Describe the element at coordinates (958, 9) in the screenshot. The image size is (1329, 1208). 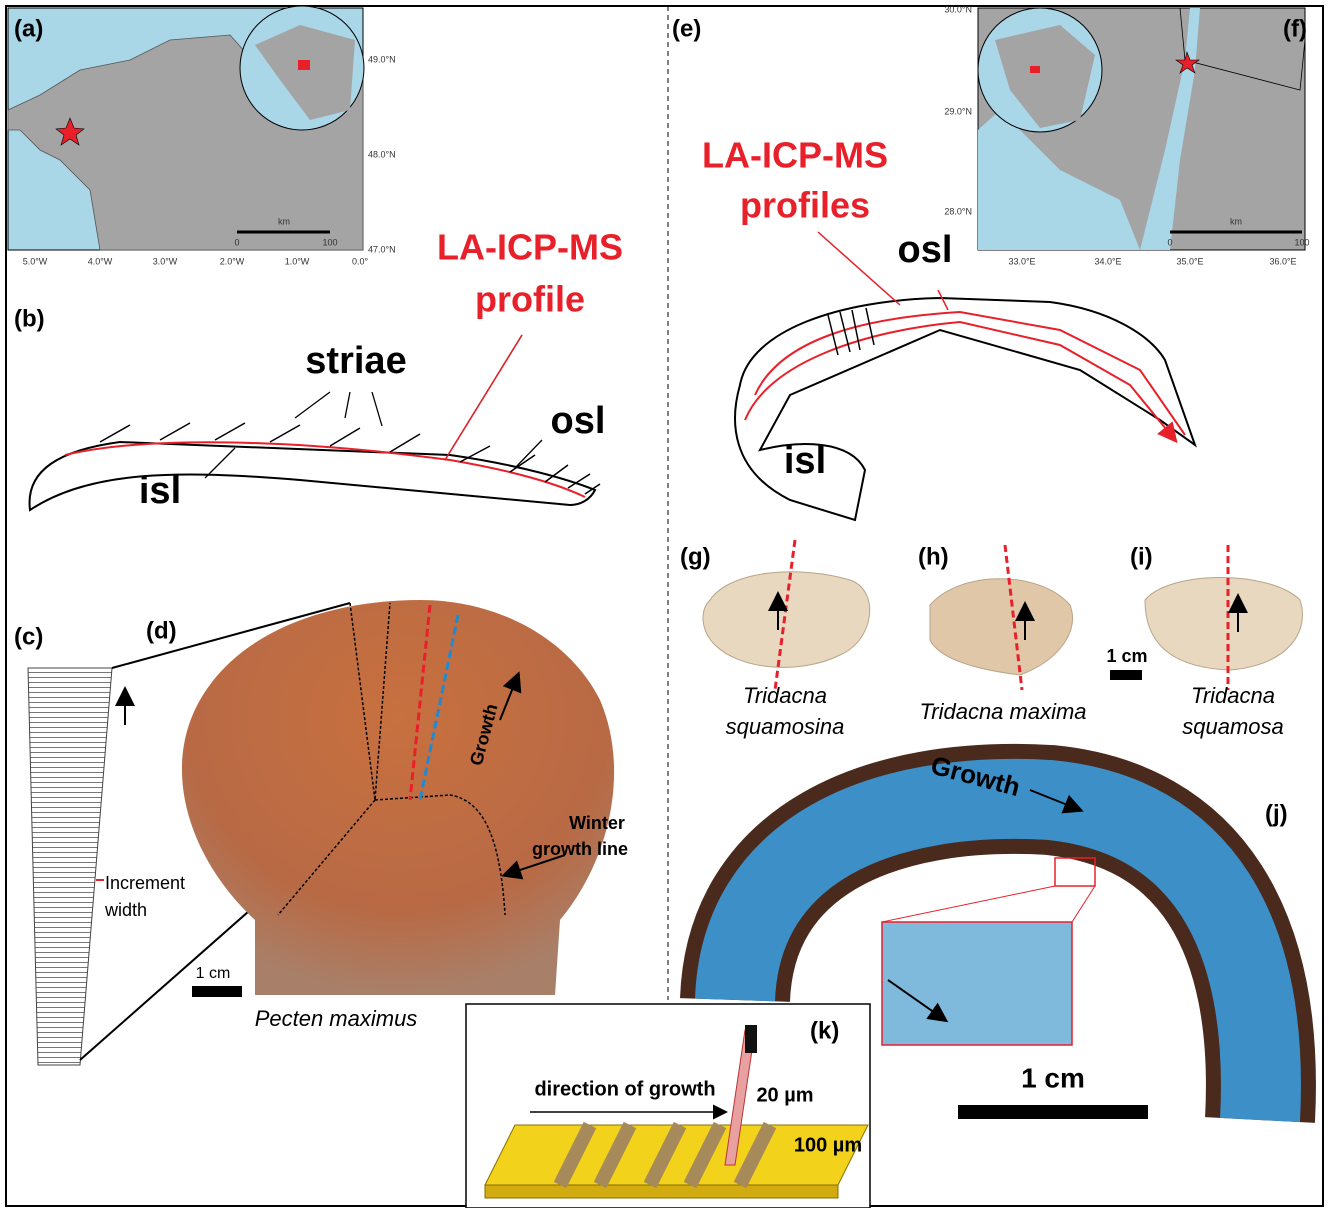
I see `lat-label: 30.0°N` at that location.